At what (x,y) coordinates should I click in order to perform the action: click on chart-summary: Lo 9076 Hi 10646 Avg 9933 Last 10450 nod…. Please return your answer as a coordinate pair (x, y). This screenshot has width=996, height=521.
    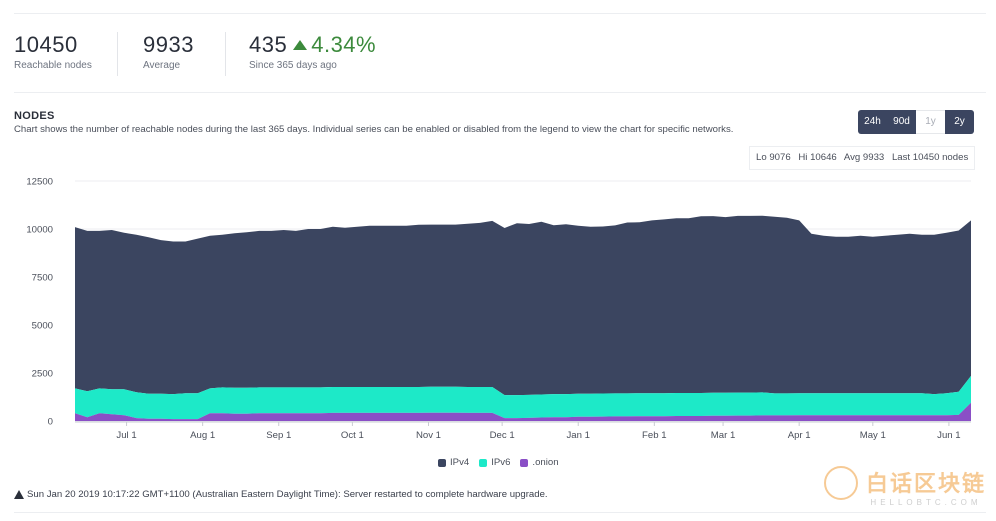
    Looking at the image, I should click on (862, 158).